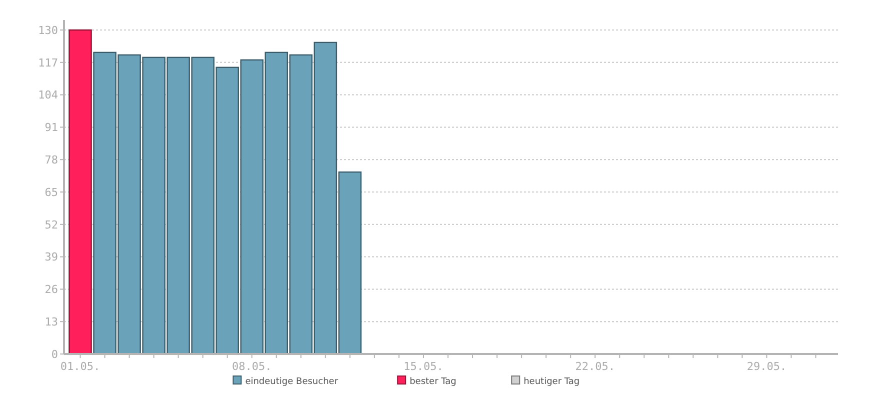 The image size is (870, 400). What do you see at coordinates (766, 366) in the screenshot?
I see `x-tick-label: 29.05.` at bounding box center [766, 366].